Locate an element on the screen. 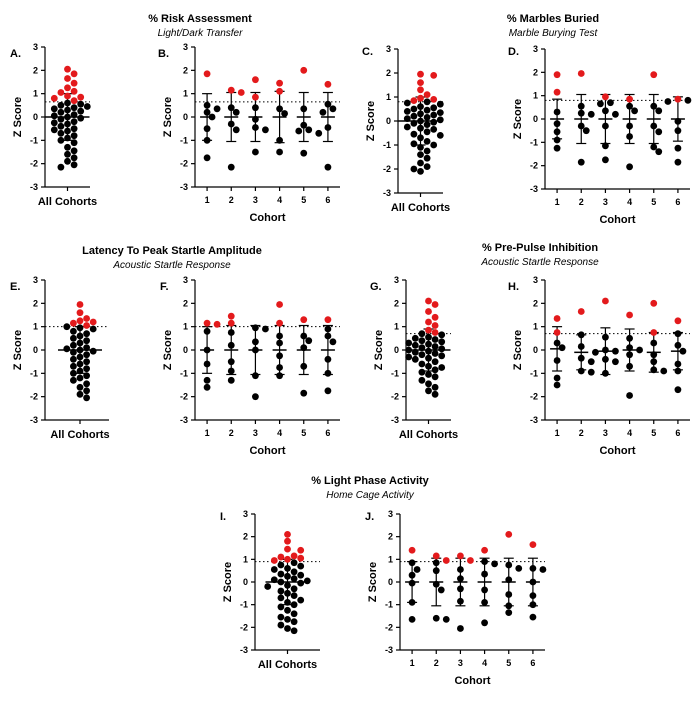 The height and width of the screenshot is (701, 699). panel-e: E. -3 -2 -1 0 1 2 3 Z Score All Cohorts is located at coordinates (60, 358).